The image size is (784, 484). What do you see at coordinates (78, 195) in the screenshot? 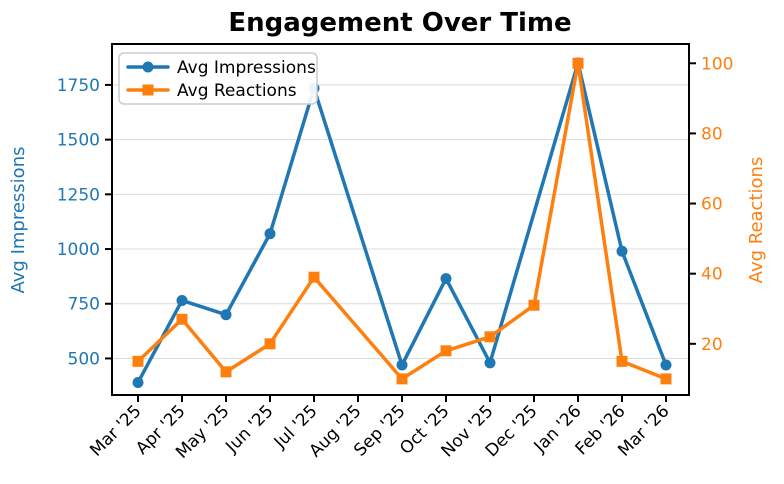
I see `left-tick-label: 1250` at bounding box center [78, 195].